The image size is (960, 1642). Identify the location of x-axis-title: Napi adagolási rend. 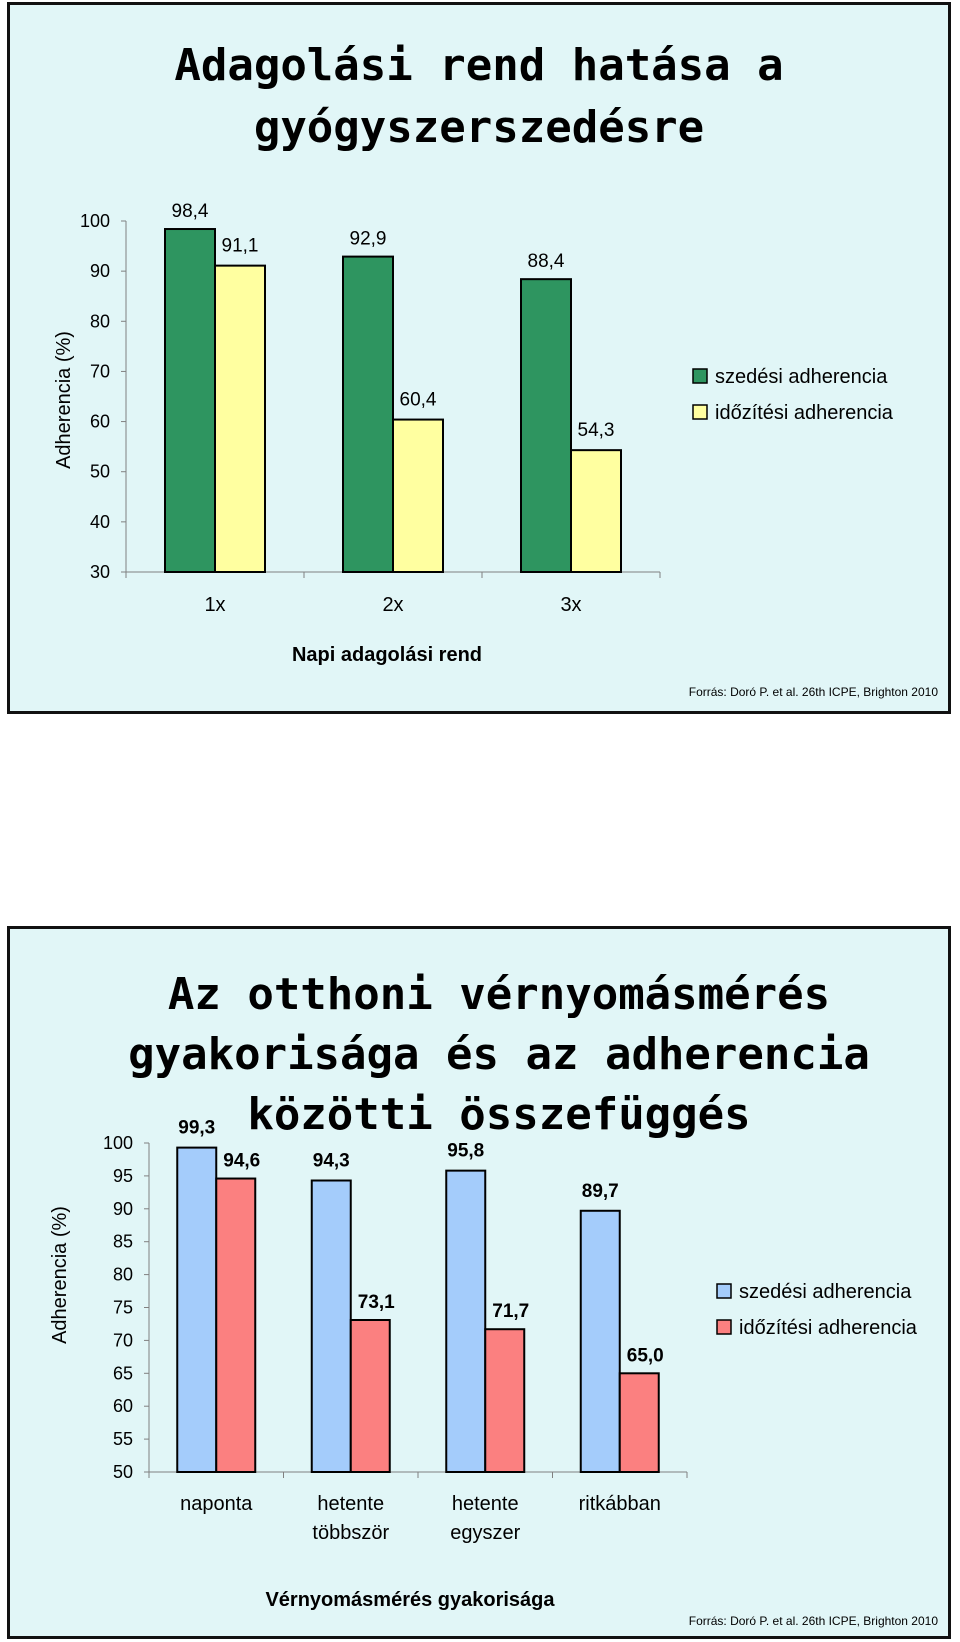
(387, 655).